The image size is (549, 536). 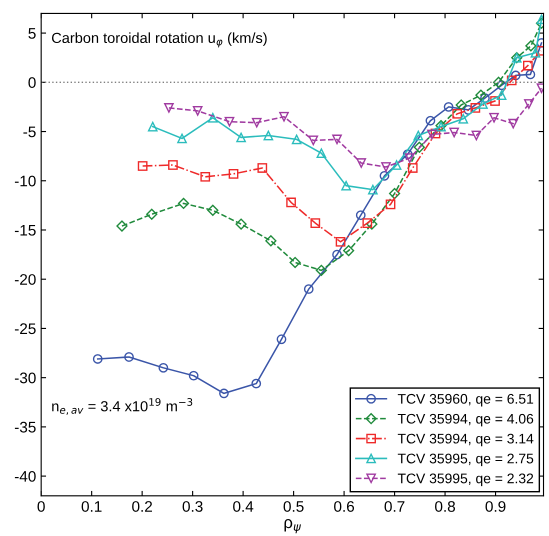 I want to click on y-tick-label: -15, so click(x=25, y=230).